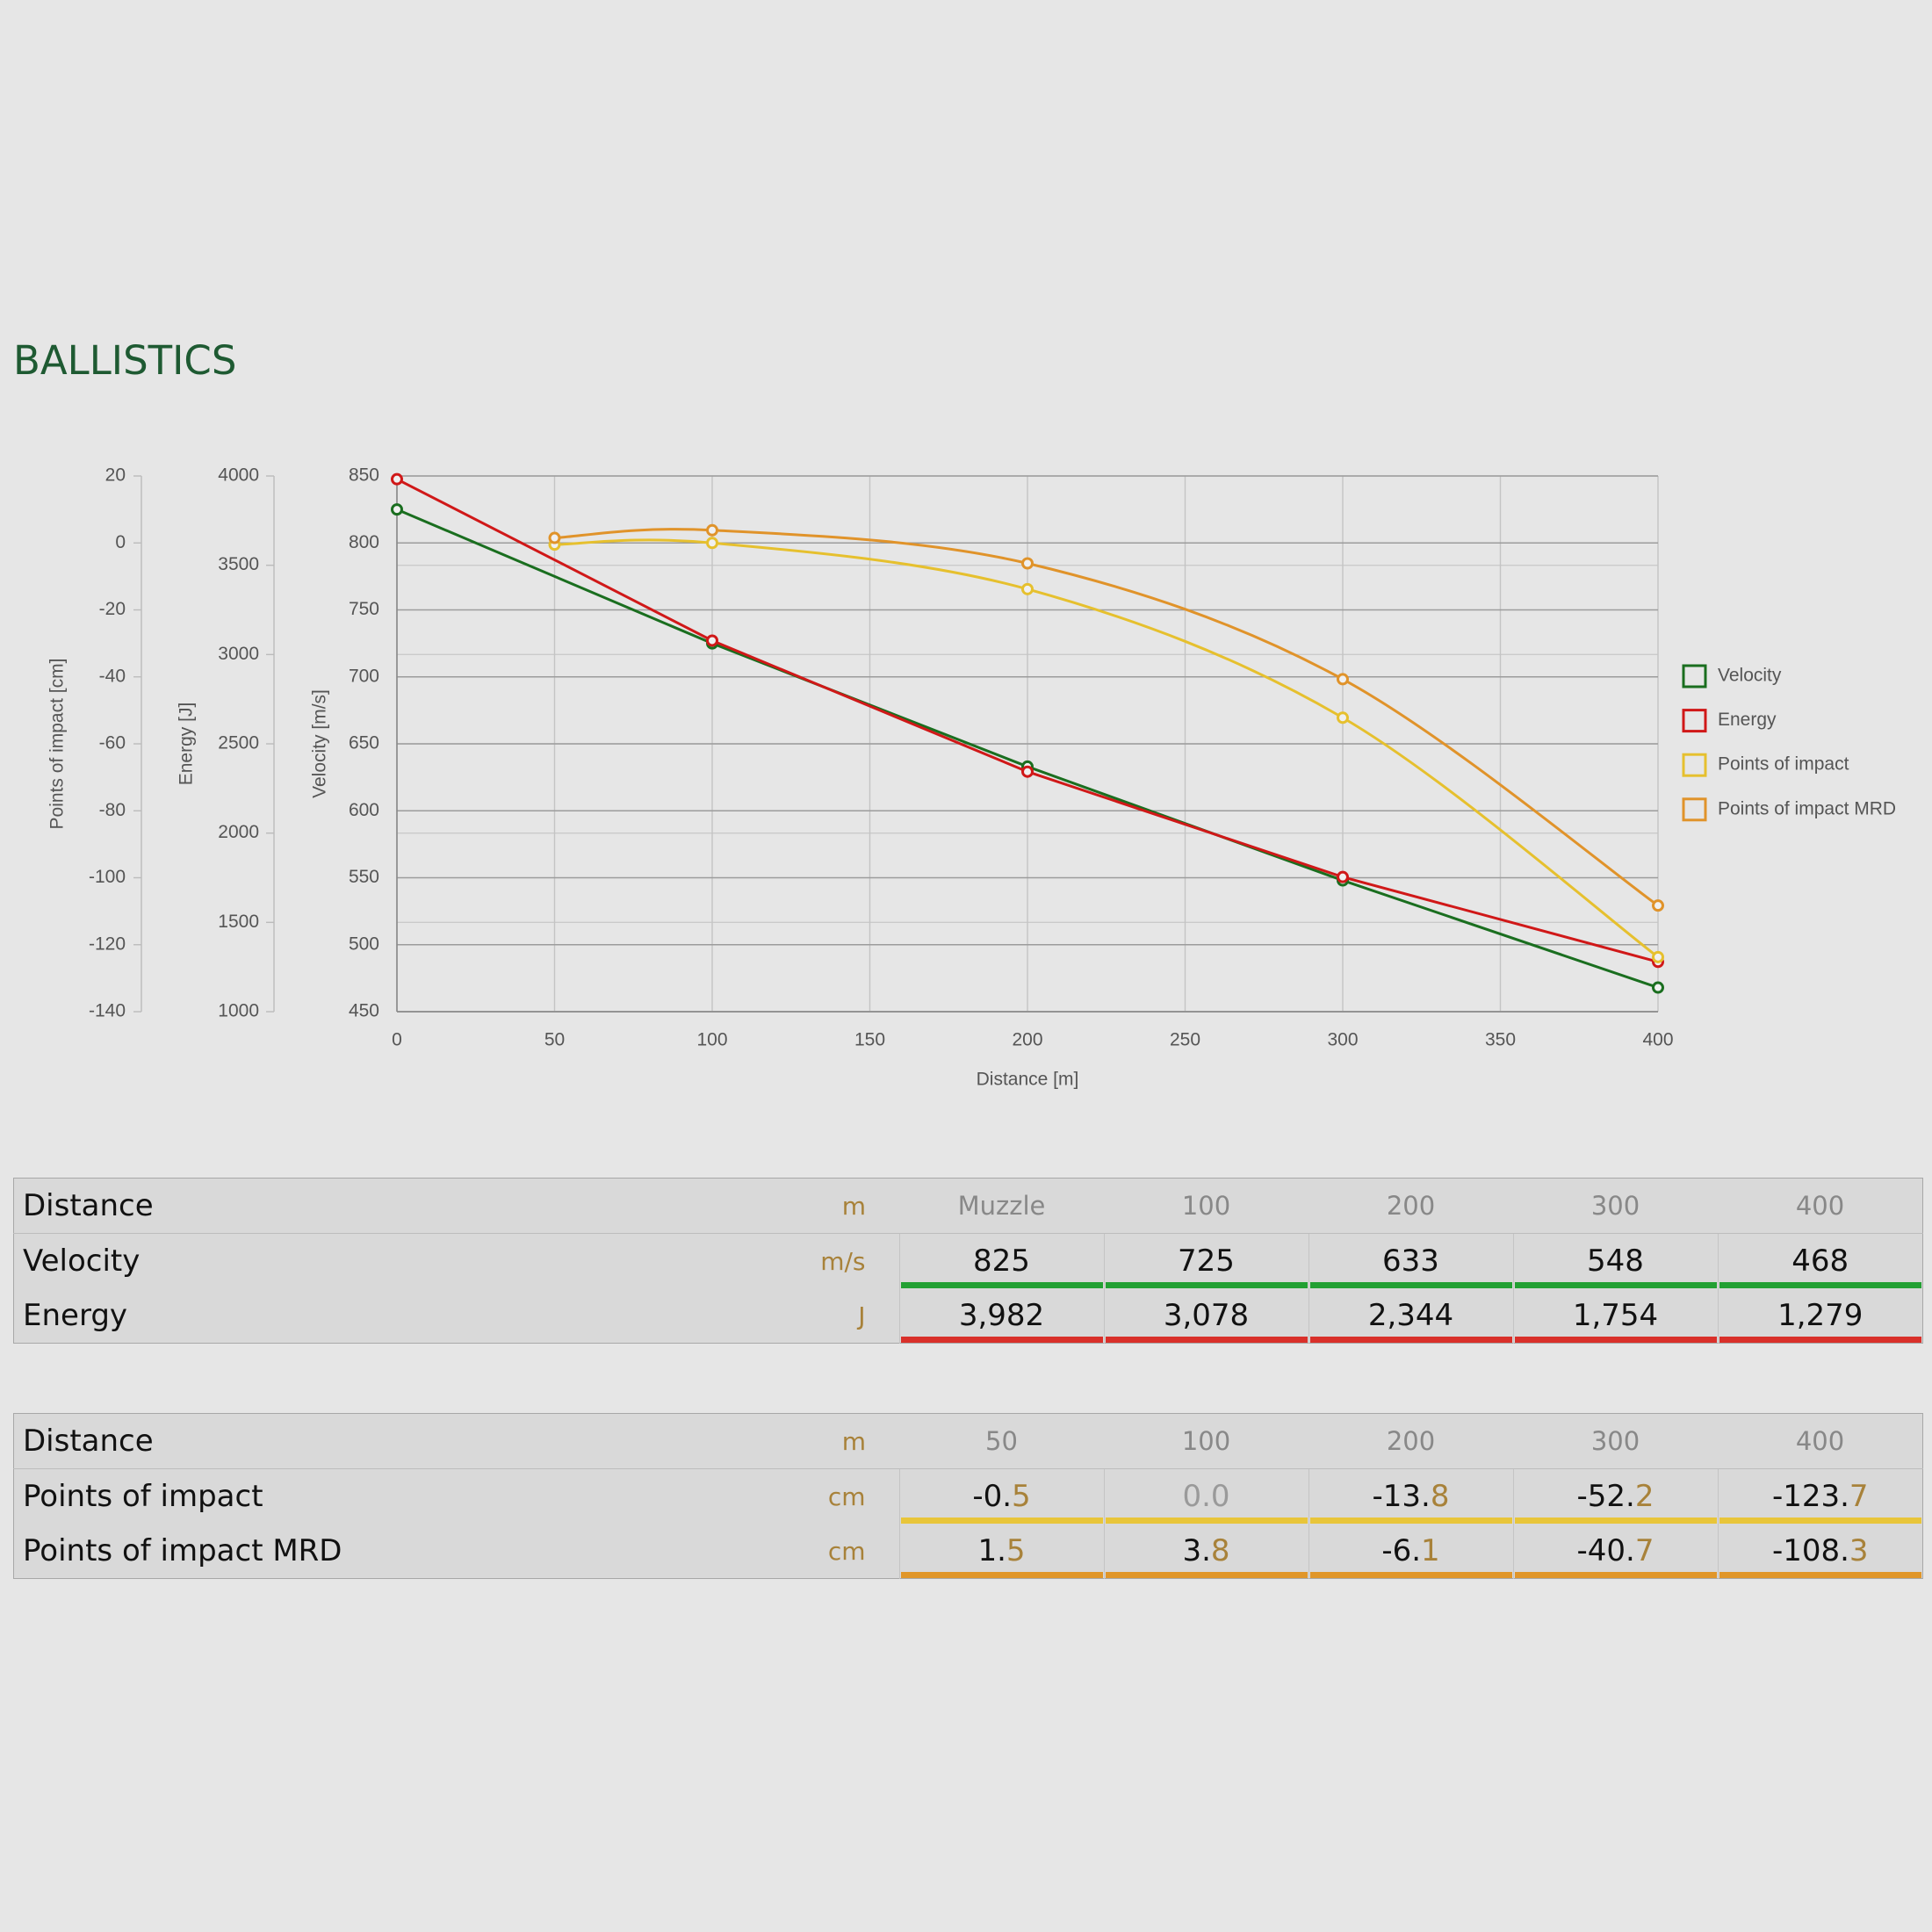 This screenshot has width=1932, height=1932. I want to click on cell: 3,982, so click(1001, 1316).